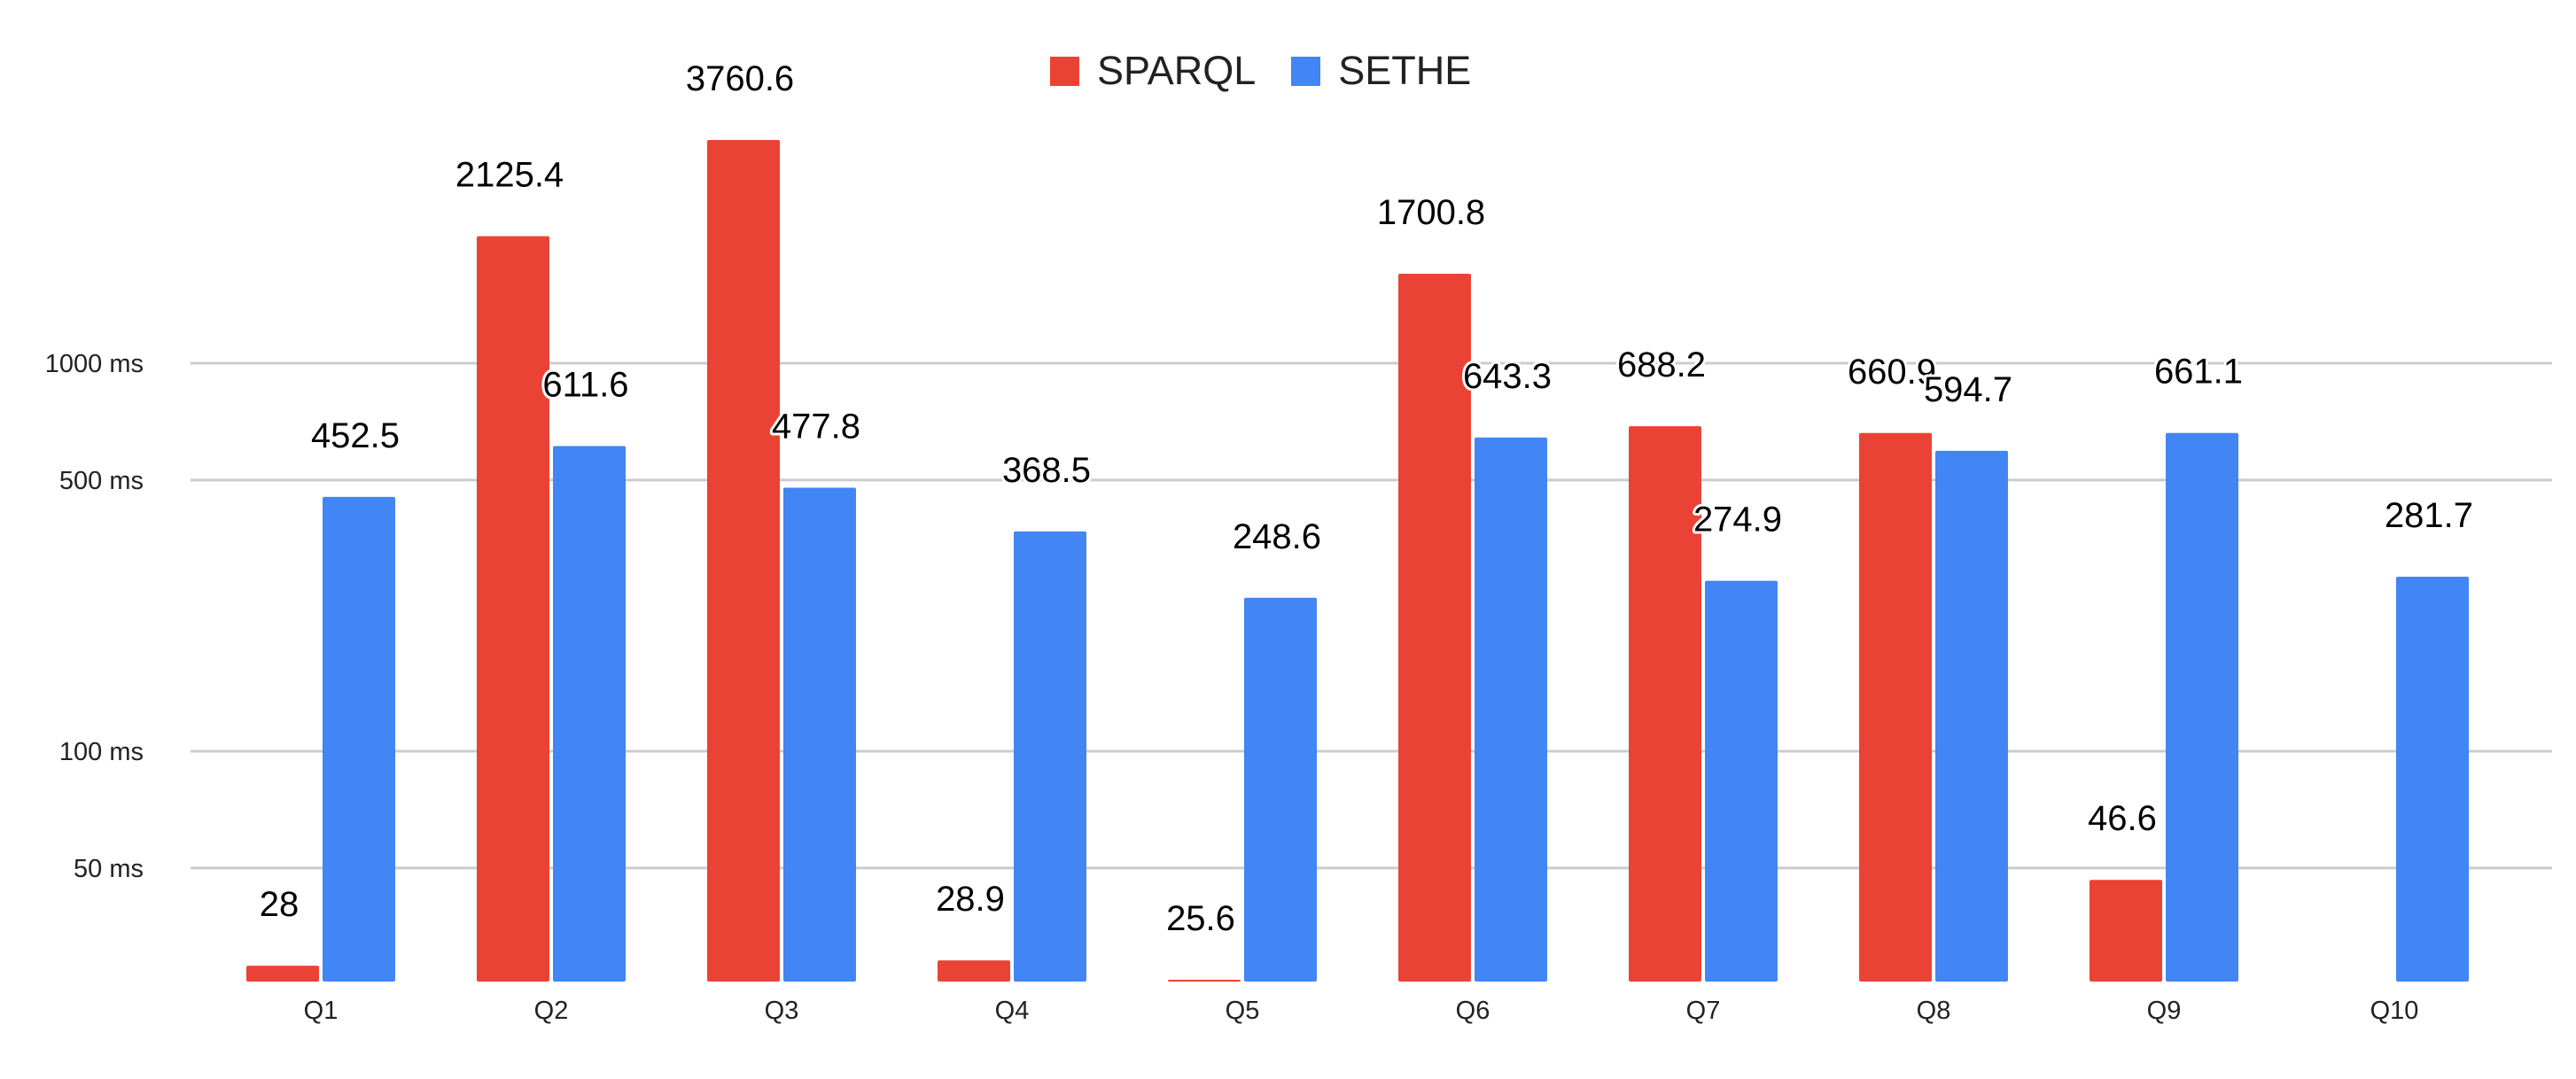 The width and height of the screenshot is (2576, 1079). Describe the element at coordinates (510, 175) in the screenshot. I see `data-label-sparql-q2: 2125.4` at that location.